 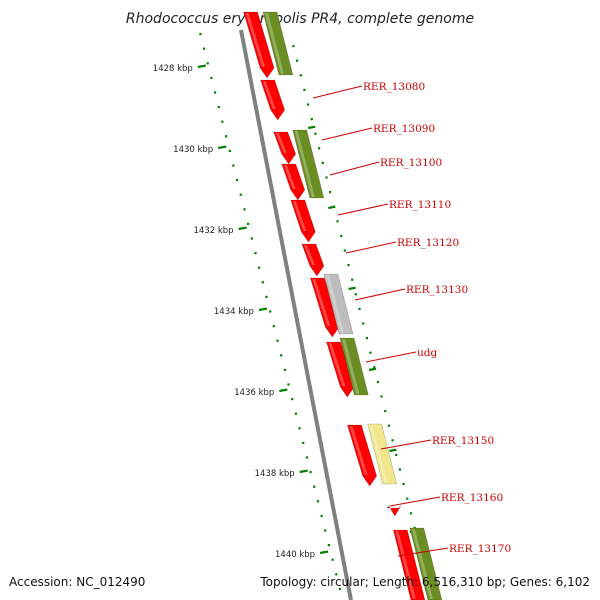 I want to click on scale-tick-label: 1434 kbp, so click(x=234, y=312).